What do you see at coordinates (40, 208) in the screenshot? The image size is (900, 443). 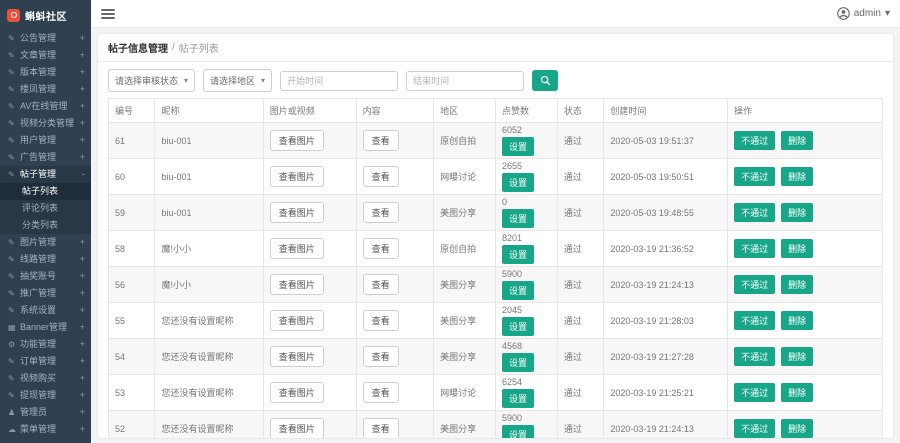 I see `sidebar-subitem-评论列表: 评论列表` at bounding box center [40, 208].